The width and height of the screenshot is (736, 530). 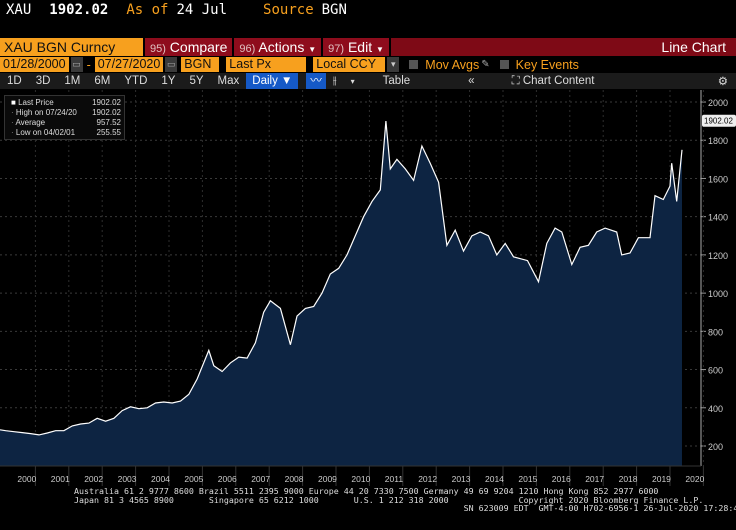 What do you see at coordinates (594, 479) in the screenshot?
I see `x-tick-label: 2017` at bounding box center [594, 479].